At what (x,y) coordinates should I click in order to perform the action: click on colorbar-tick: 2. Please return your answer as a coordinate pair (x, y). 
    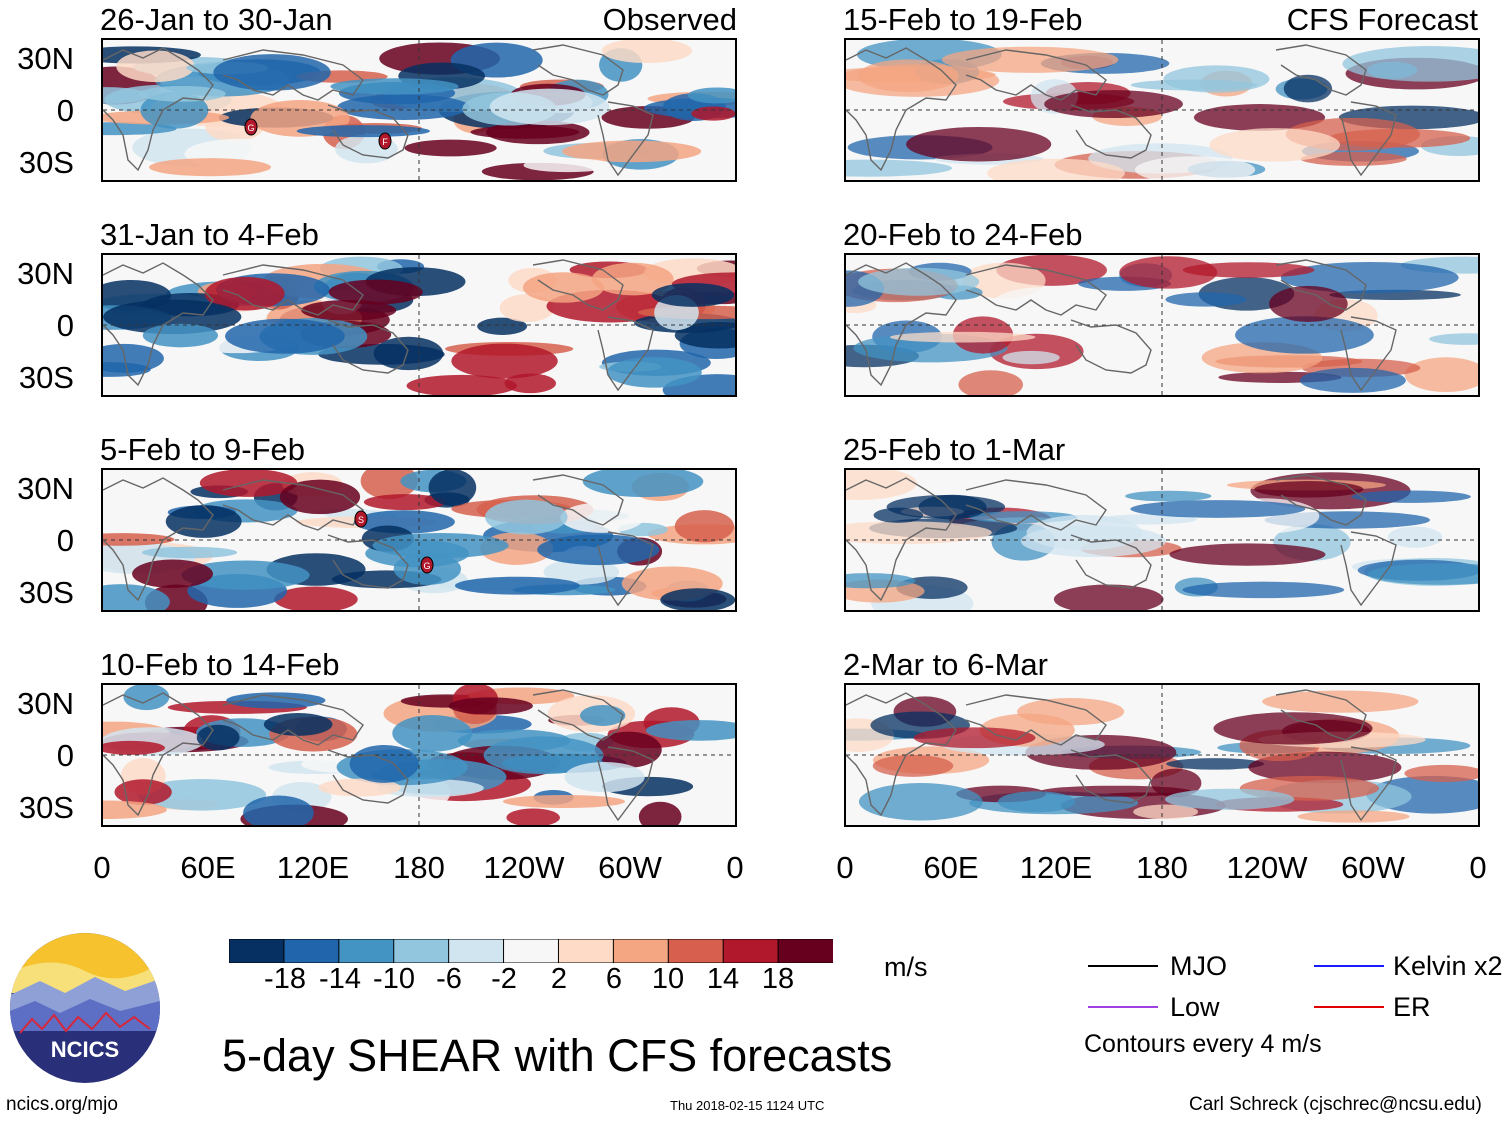
    Looking at the image, I should click on (559, 979).